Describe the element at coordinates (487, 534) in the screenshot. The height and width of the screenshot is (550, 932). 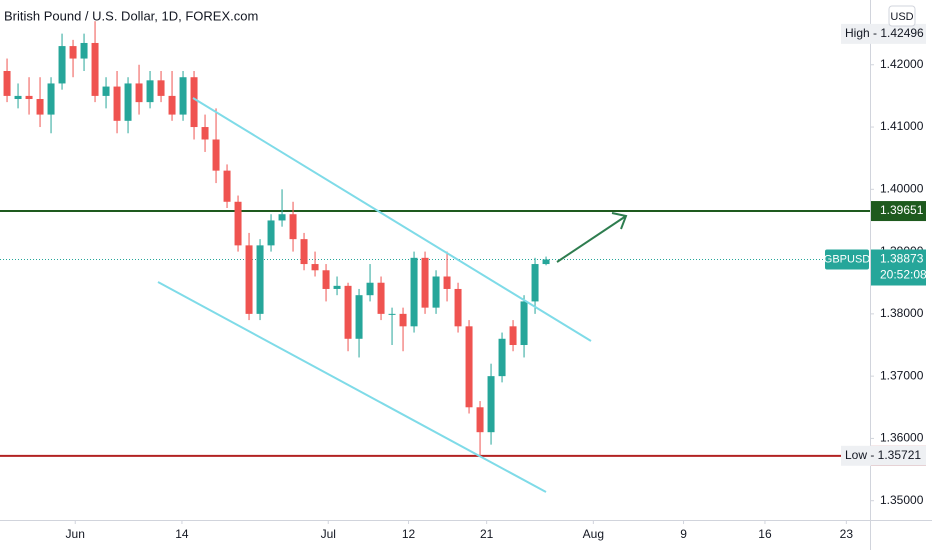
I see `x-tick-label: 21` at that location.